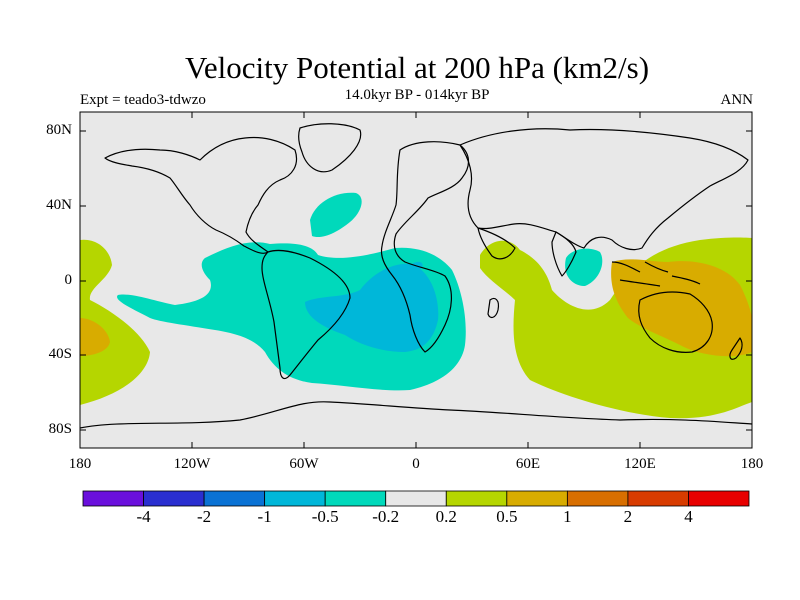 The image size is (800, 600). I want to click on experiment-label: Expt = teado3-tdwzo, so click(143, 100).